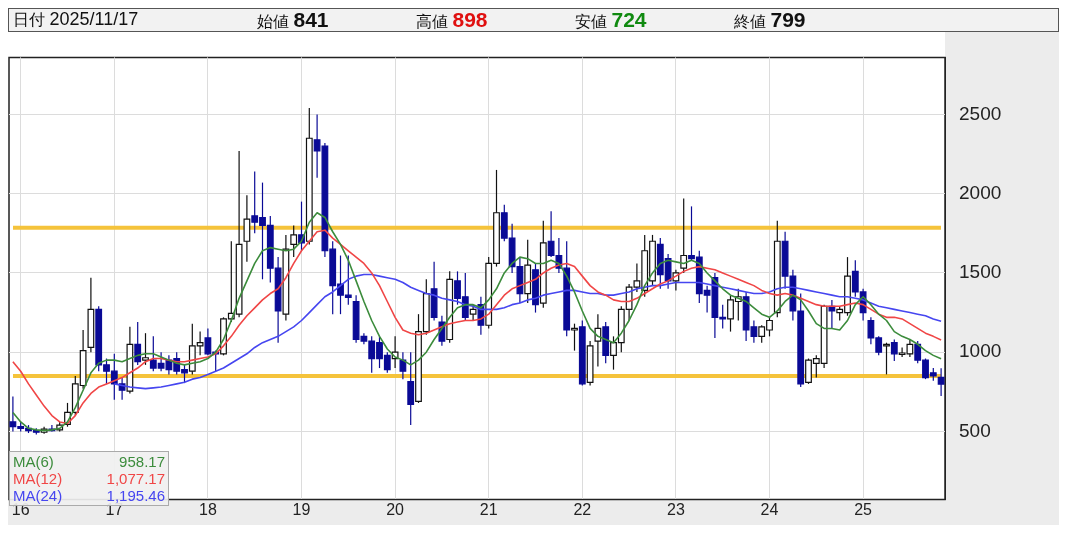 The width and height of the screenshot is (1067, 535). Describe the element at coordinates (863, 509) in the screenshot. I see `x-tick-label: 25` at that location.